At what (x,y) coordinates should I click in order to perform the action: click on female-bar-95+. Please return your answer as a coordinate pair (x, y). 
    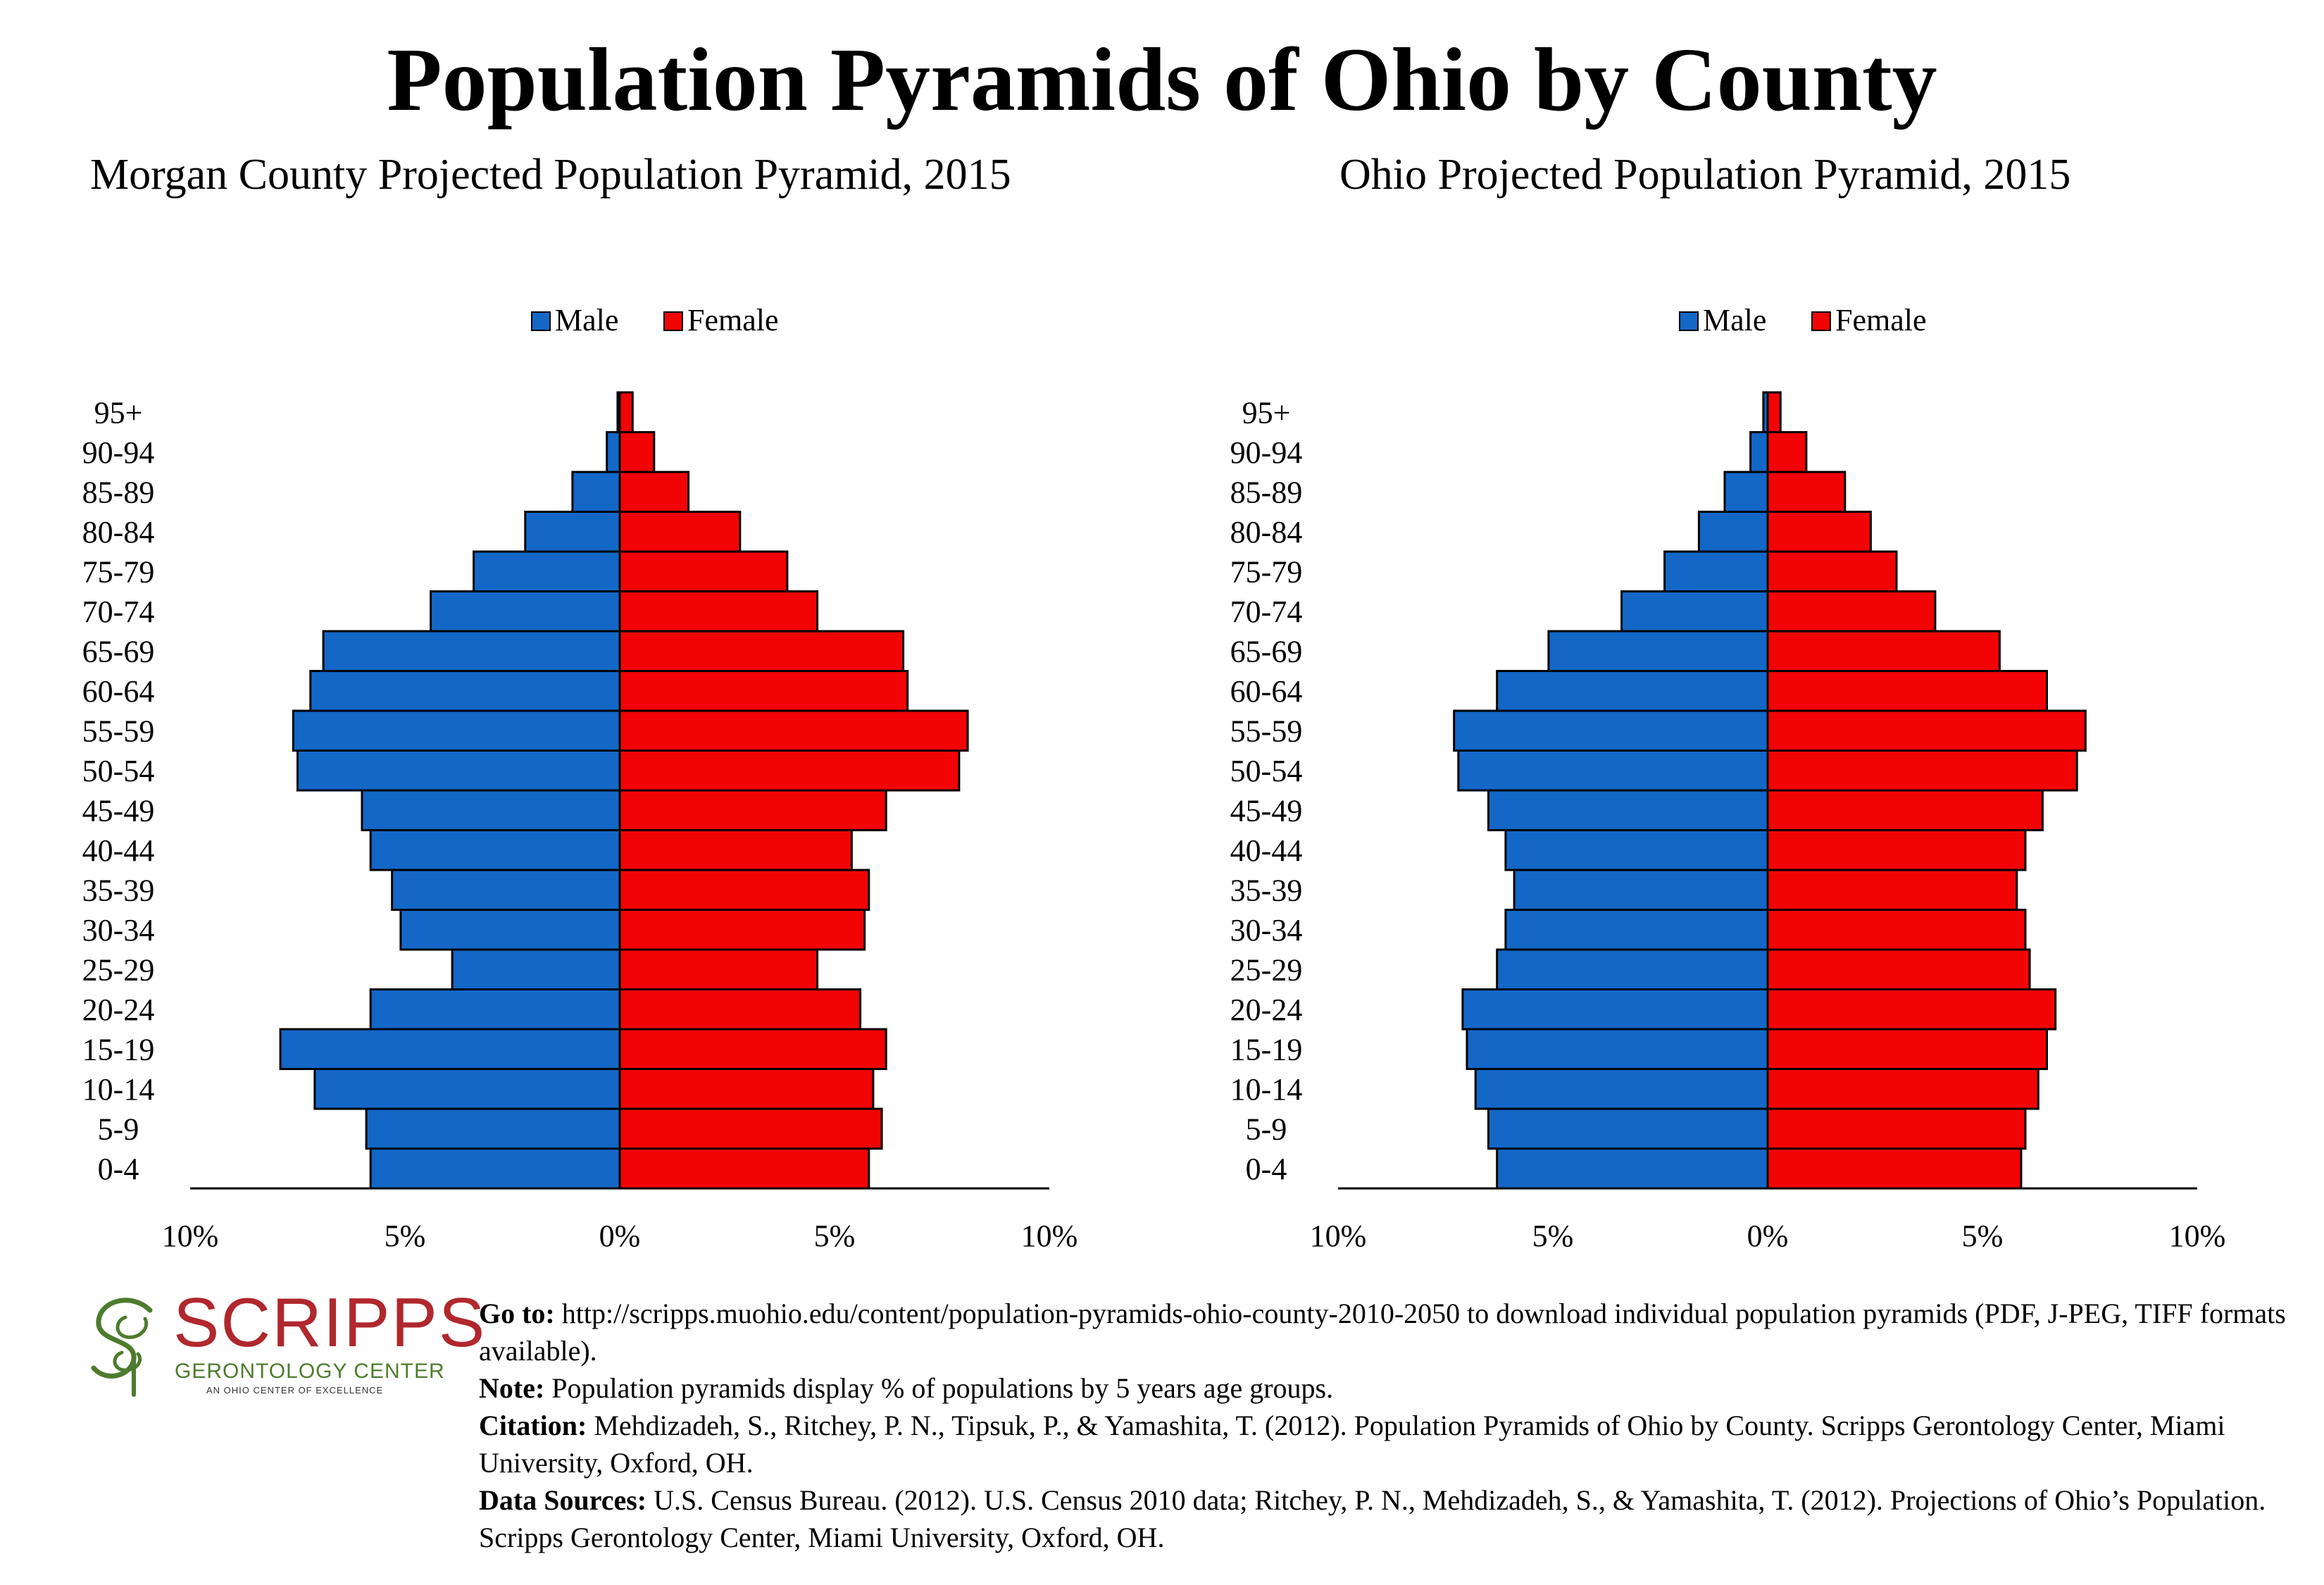
    Looking at the image, I should click on (1774, 412).